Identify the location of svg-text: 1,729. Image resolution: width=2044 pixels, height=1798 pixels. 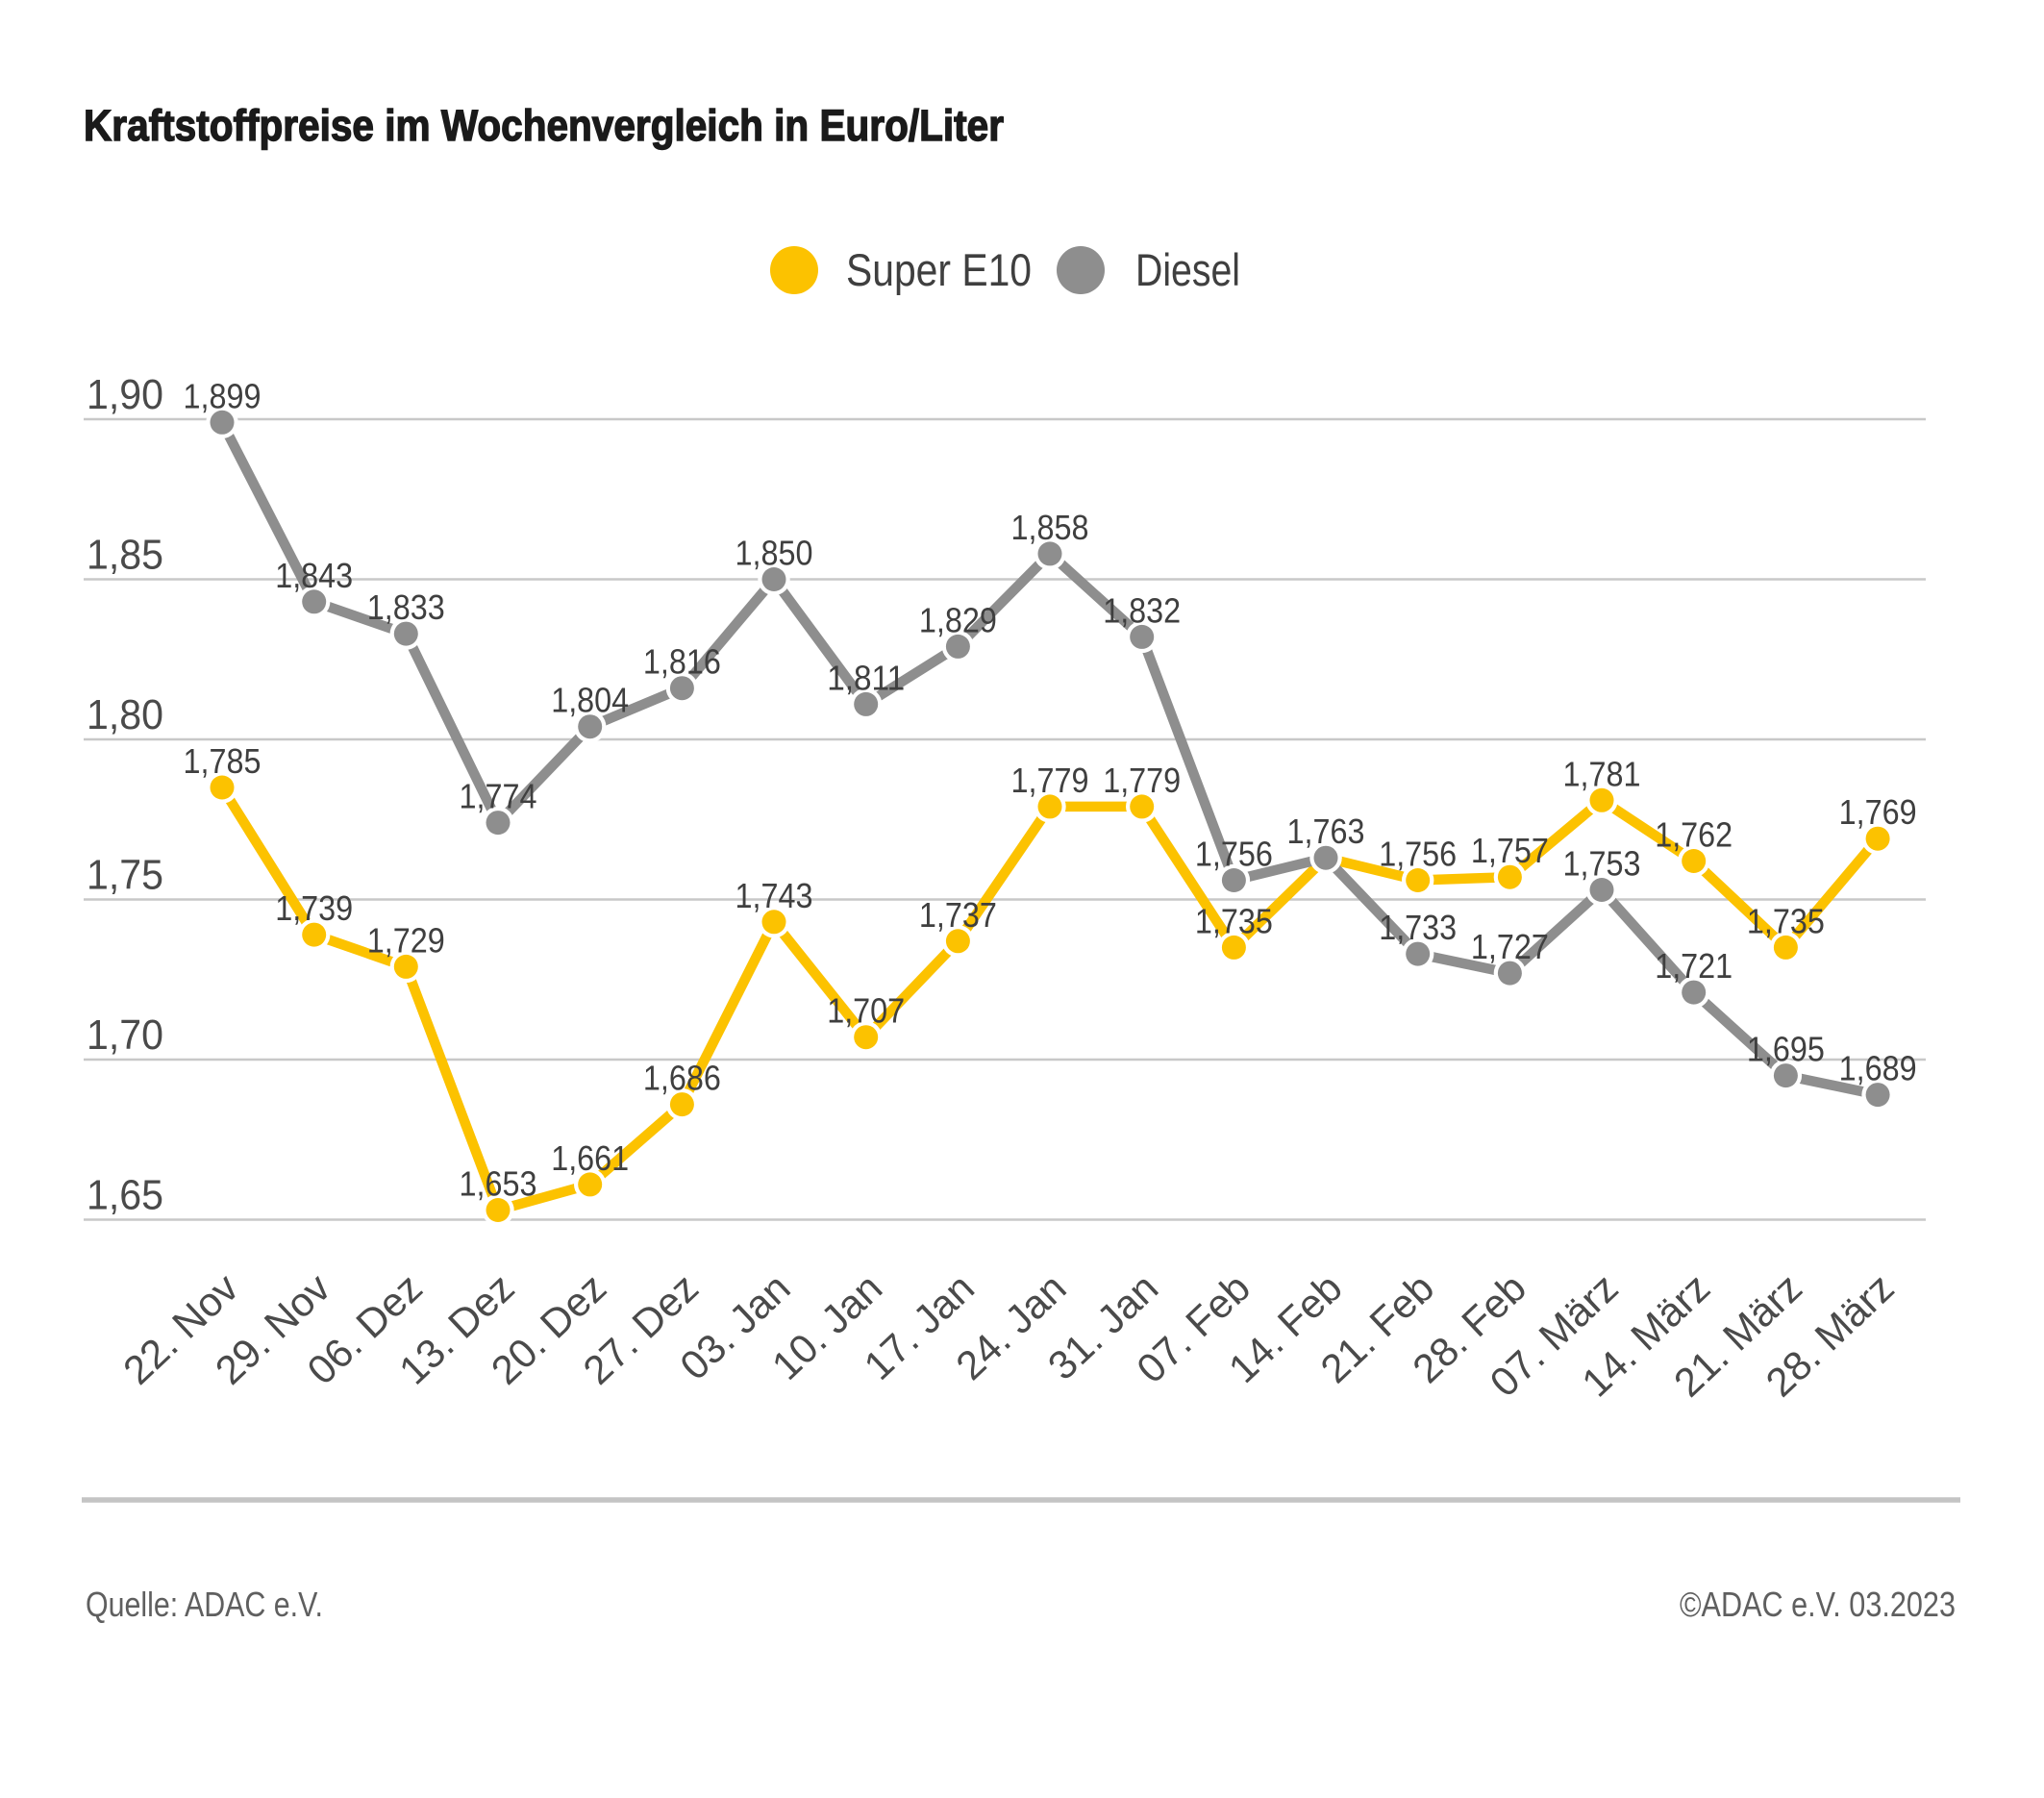
(406, 940).